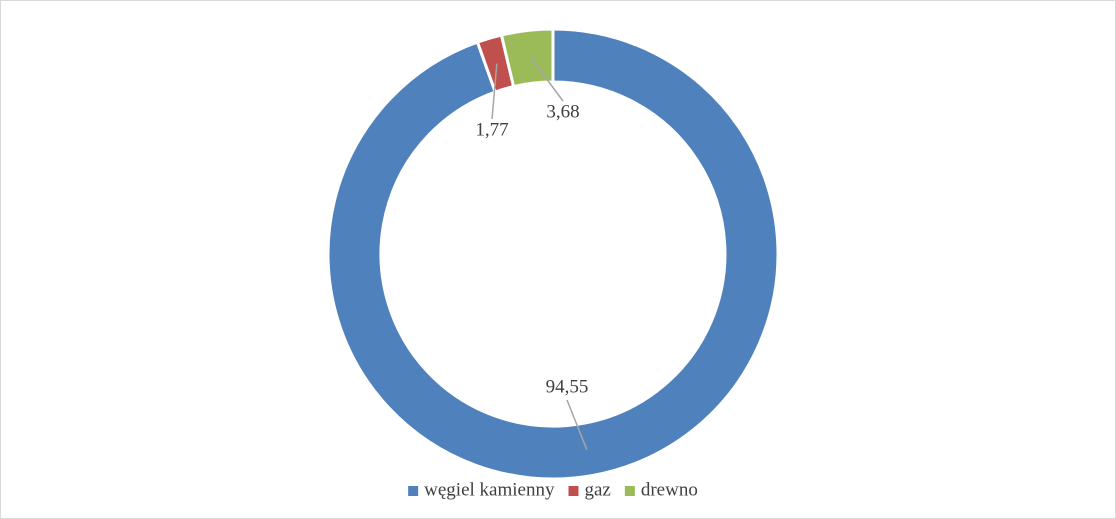 The height and width of the screenshot is (519, 1116). I want to click on donut-segment, so click(527, 58).